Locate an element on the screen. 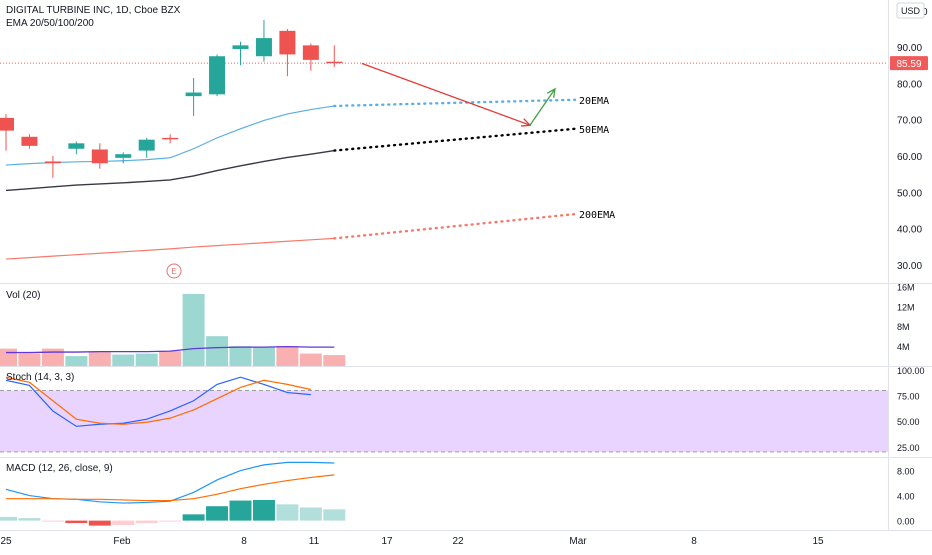 The image size is (932, 555). down-arrow is located at coordinates (446, 94).